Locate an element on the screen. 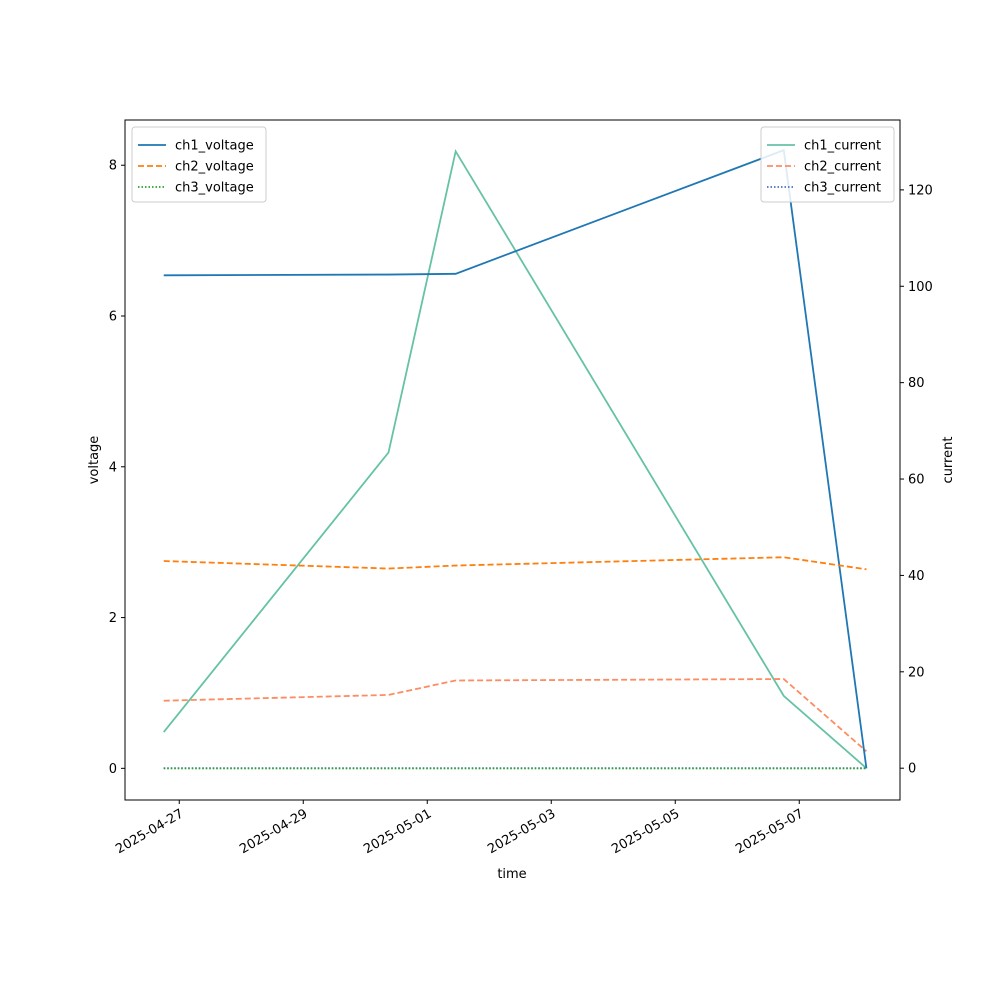 The image size is (1000, 1000). legend-label-ch3-voltage: ch3_voltage is located at coordinates (214, 188).